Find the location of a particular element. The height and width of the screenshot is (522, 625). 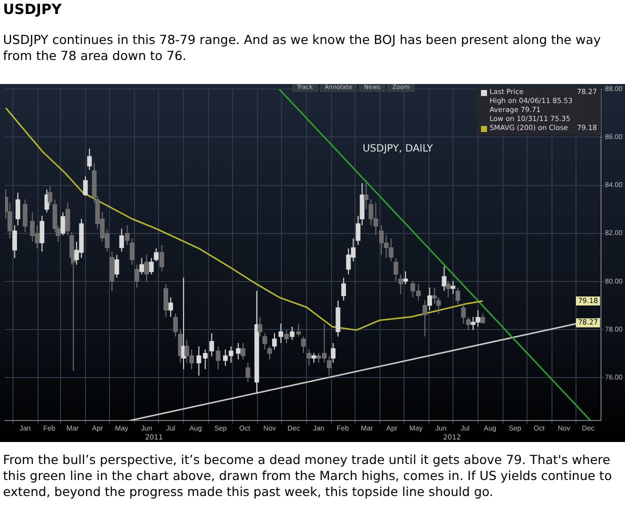

annotation: USDJPY, DAILY is located at coordinates (398, 148).